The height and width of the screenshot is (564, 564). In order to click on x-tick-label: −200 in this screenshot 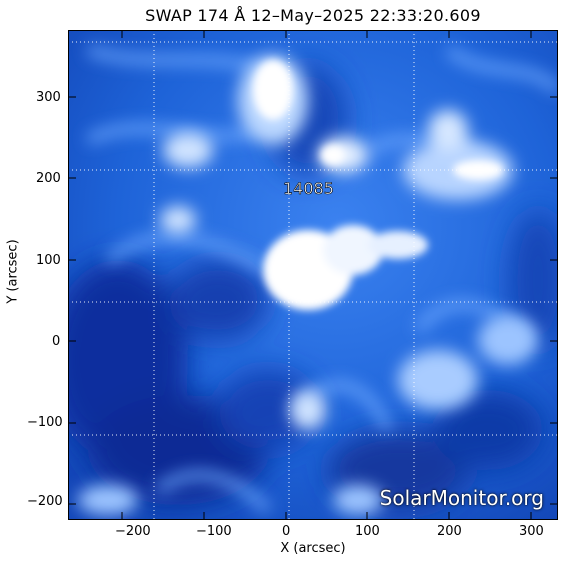, I will do `click(133, 531)`.